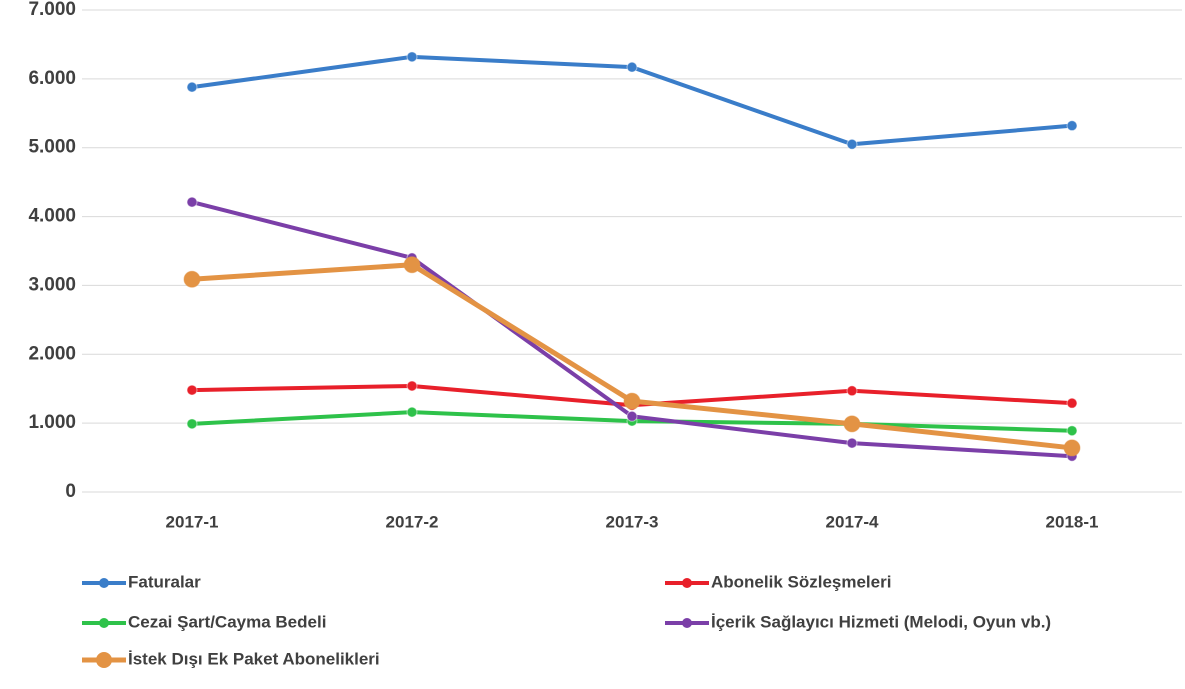  What do you see at coordinates (632, 521) in the screenshot?
I see `x-tick-label: 2017-3` at bounding box center [632, 521].